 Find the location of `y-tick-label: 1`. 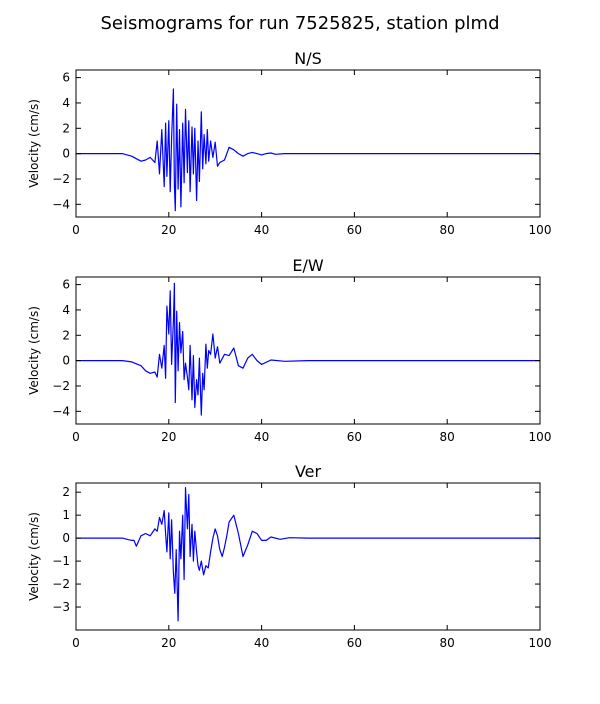

y-tick-label: 1 is located at coordinates (66, 515).